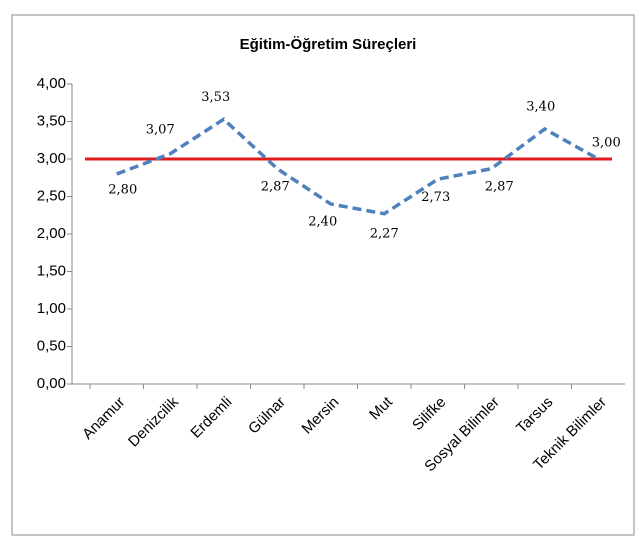  I want to click on y-tick-label: 3,00, so click(51, 158).